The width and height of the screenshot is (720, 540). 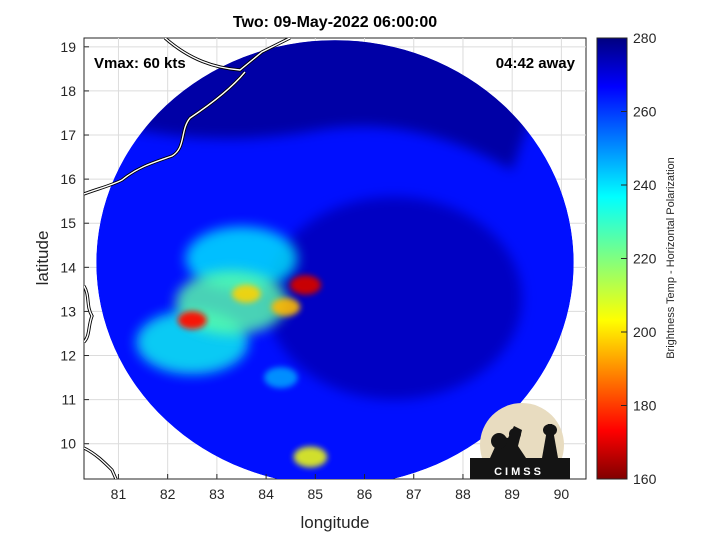 What do you see at coordinates (68, 400) in the screenshot?
I see `y-tick-label: 11` at bounding box center [68, 400].